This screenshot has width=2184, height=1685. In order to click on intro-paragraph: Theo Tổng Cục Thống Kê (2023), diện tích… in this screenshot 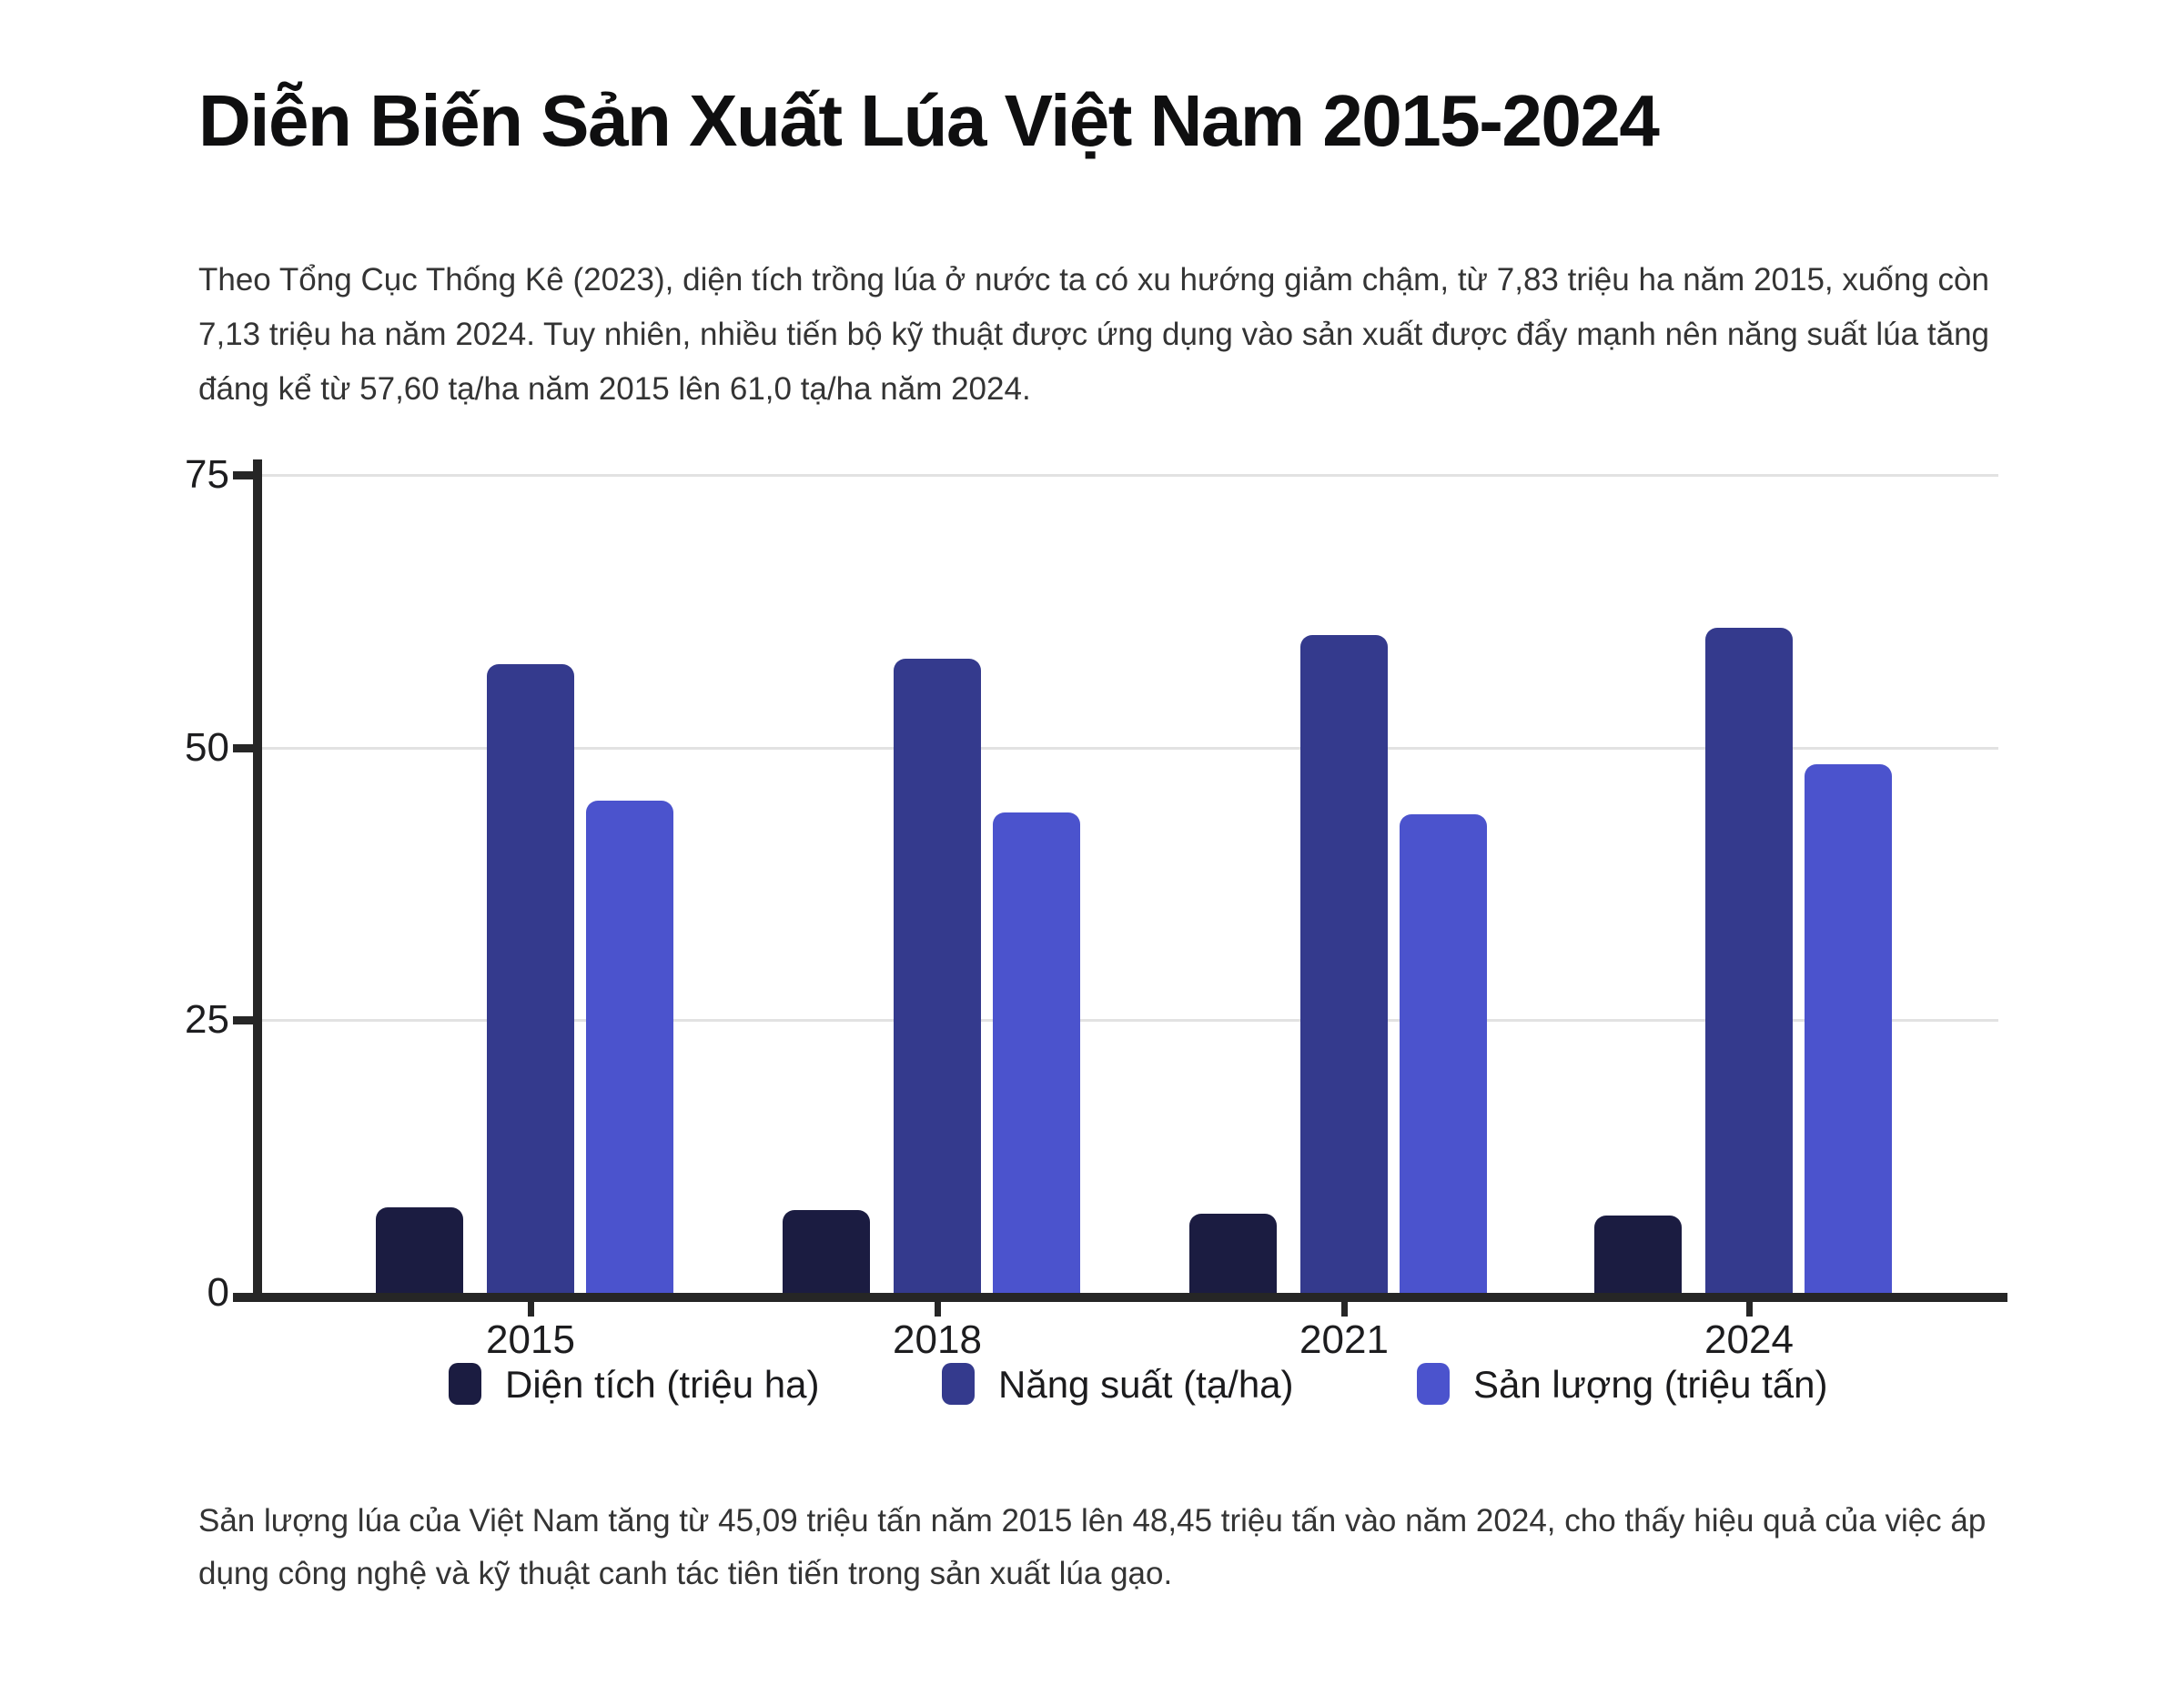, I will do `click(1094, 335)`.